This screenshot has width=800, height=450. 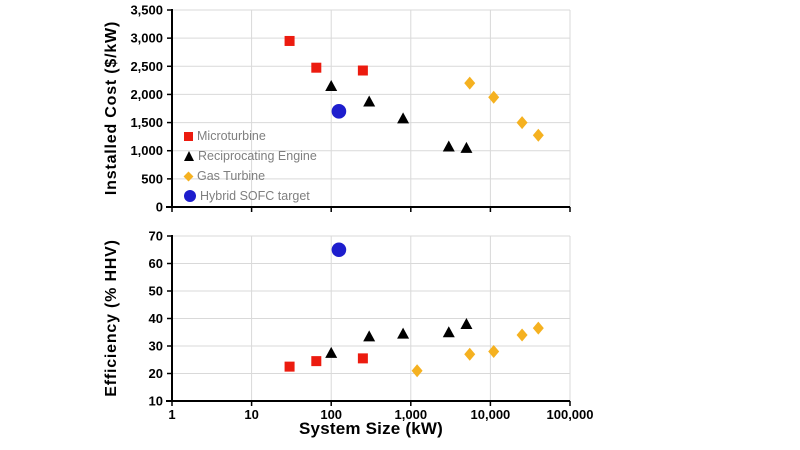 What do you see at coordinates (146, 66) in the screenshot?
I see `y-tick-label: 2,500` at bounding box center [146, 66].